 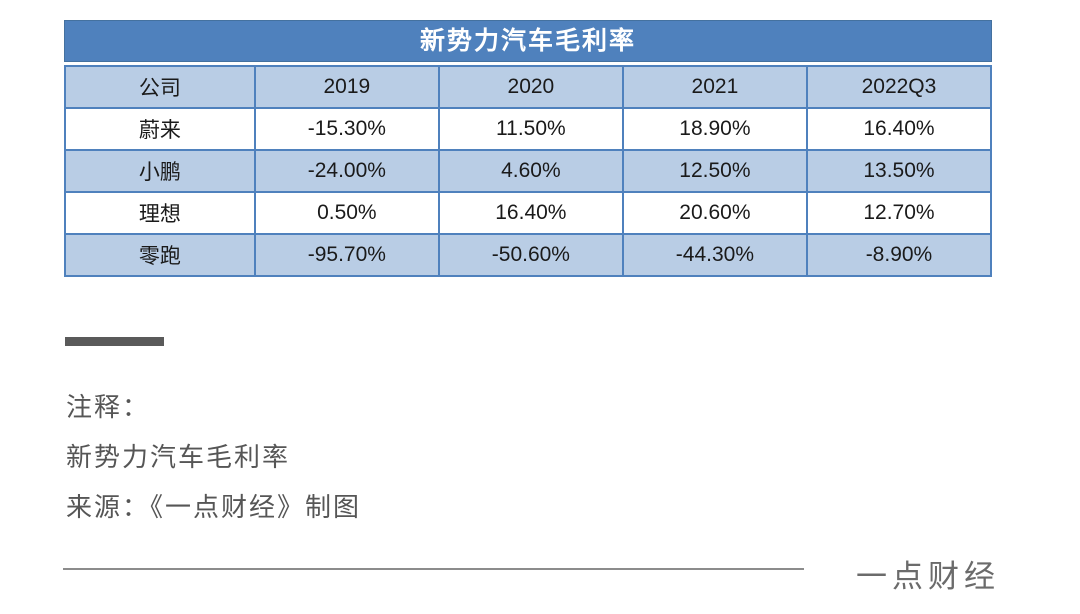 I want to click on value-cell: -24.00%, so click(x=346, y=171).